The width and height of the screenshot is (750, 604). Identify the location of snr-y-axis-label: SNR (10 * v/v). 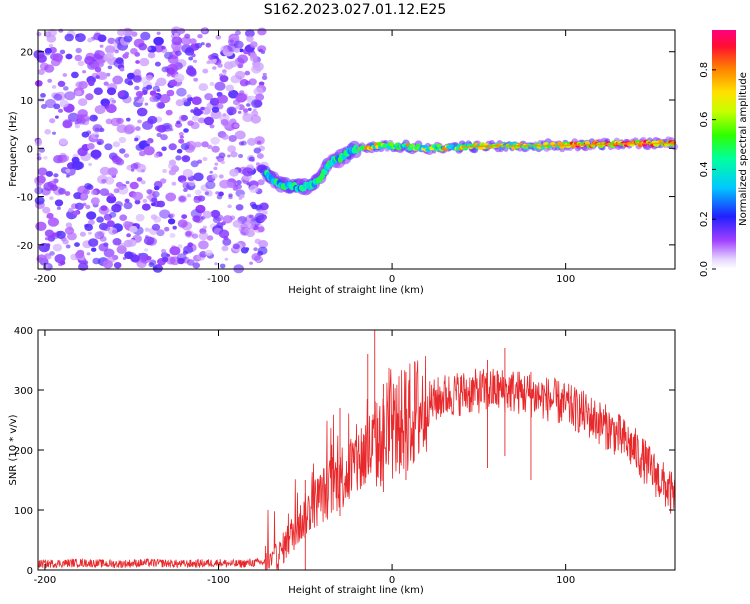
(13, 449).